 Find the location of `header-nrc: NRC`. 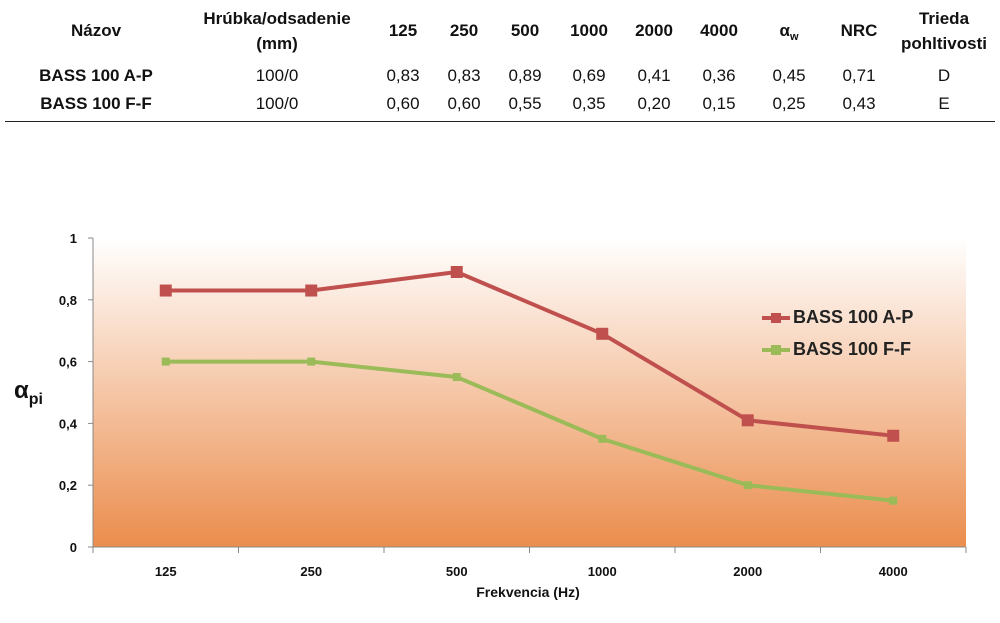

header-nrc: NRC is located at coordinates (859, 30).